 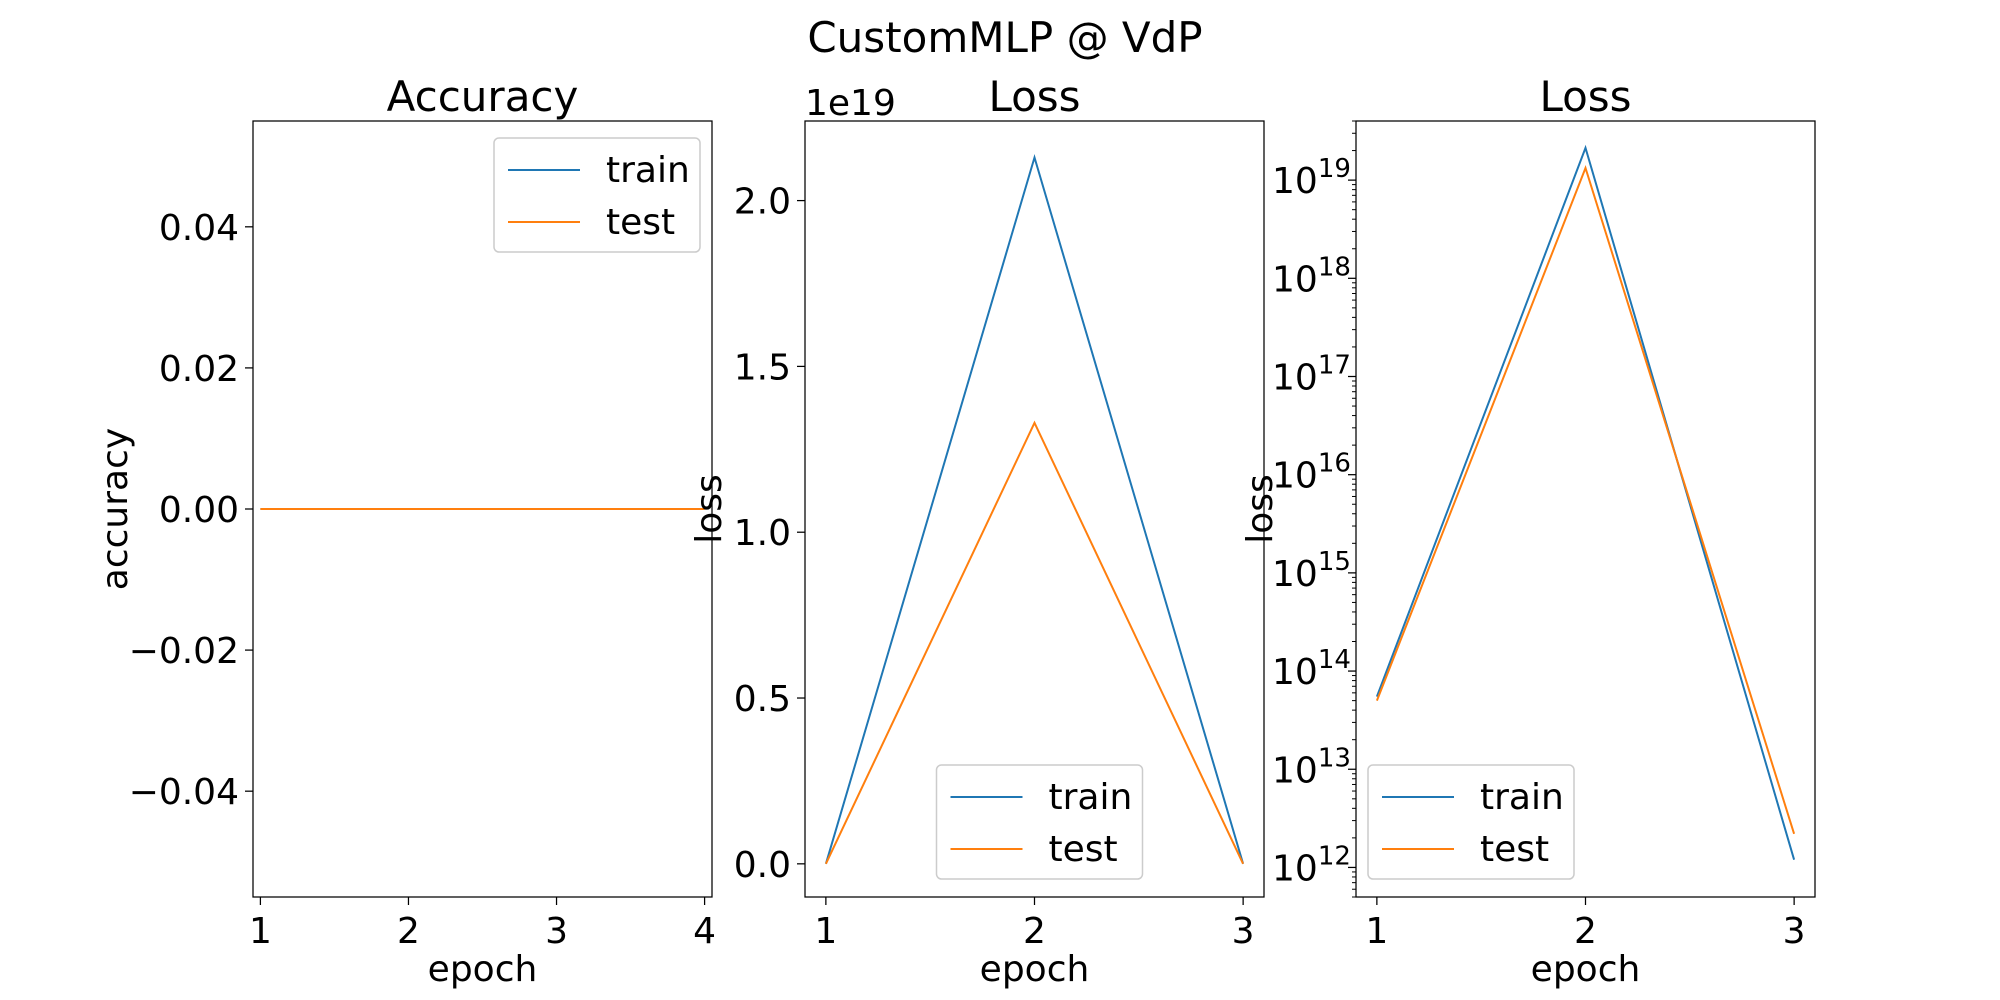 What do you see at coordinates (704, 931) in the screenshot?
I see `x-tick-label: 4` at bounding box center [704, 931].